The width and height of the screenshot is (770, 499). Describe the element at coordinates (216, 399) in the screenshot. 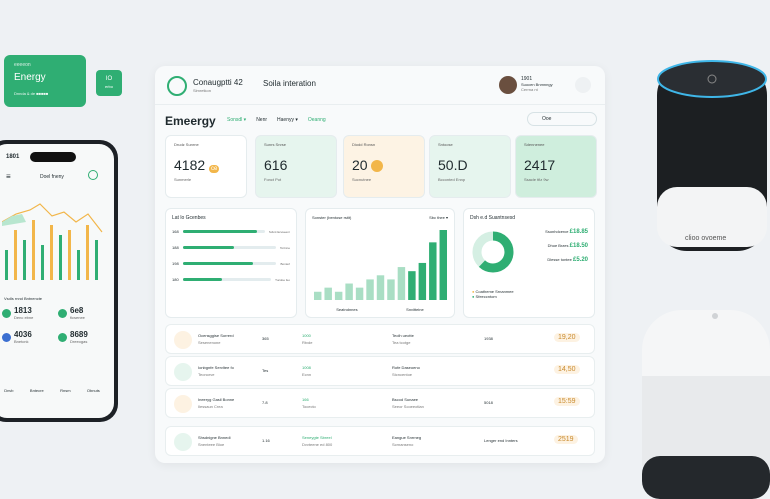

I see `row-name: Ineeryg Gasil Bonne` at that location.